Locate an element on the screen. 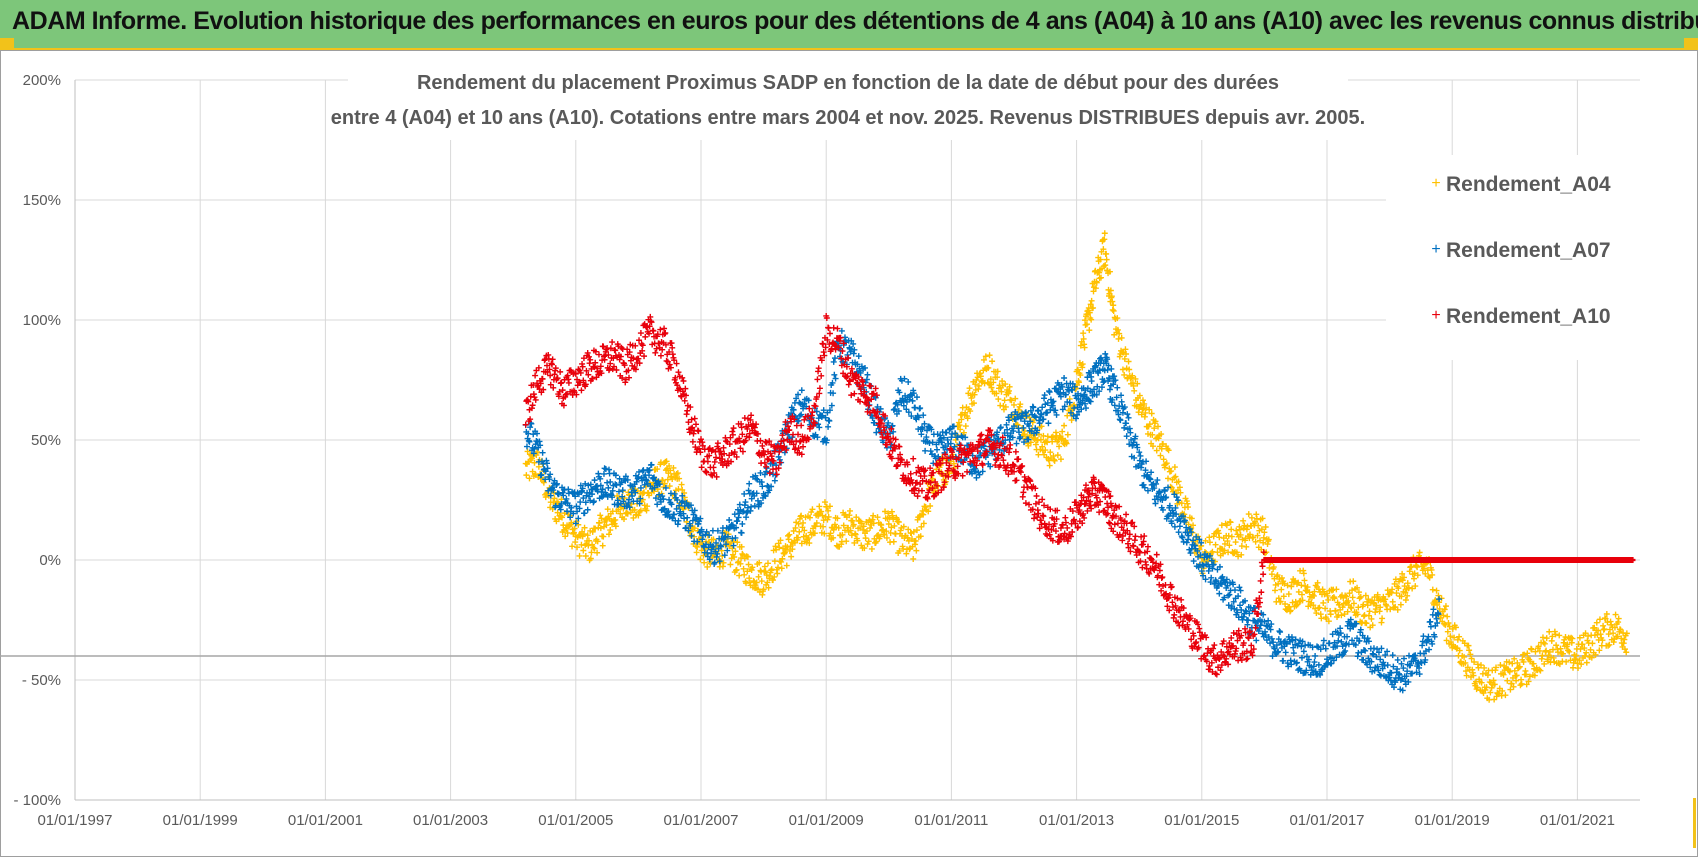 Image resolution: width=1698 pixels, height=857 pixels. x-tick-label: 01/01/2003 is located at coordinates (450, 820).